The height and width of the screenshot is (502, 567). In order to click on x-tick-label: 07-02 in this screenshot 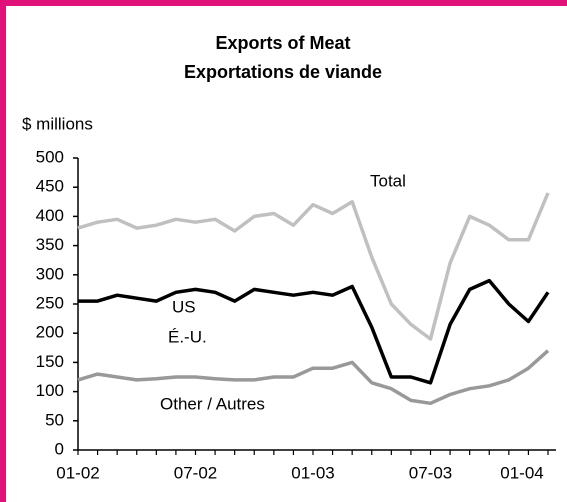, I will do `click(195, 472)`.